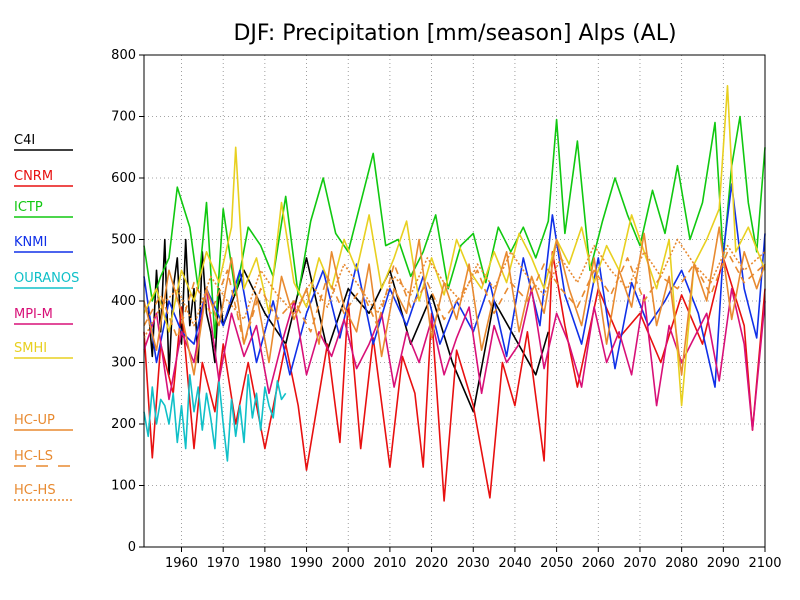 The height and width of the screenshot is (600, 800). What do you see at coordinates (33, 176) in the screenshot?
I see `legend-label-cnrm: CNRM` at bounding box center [33, 176].